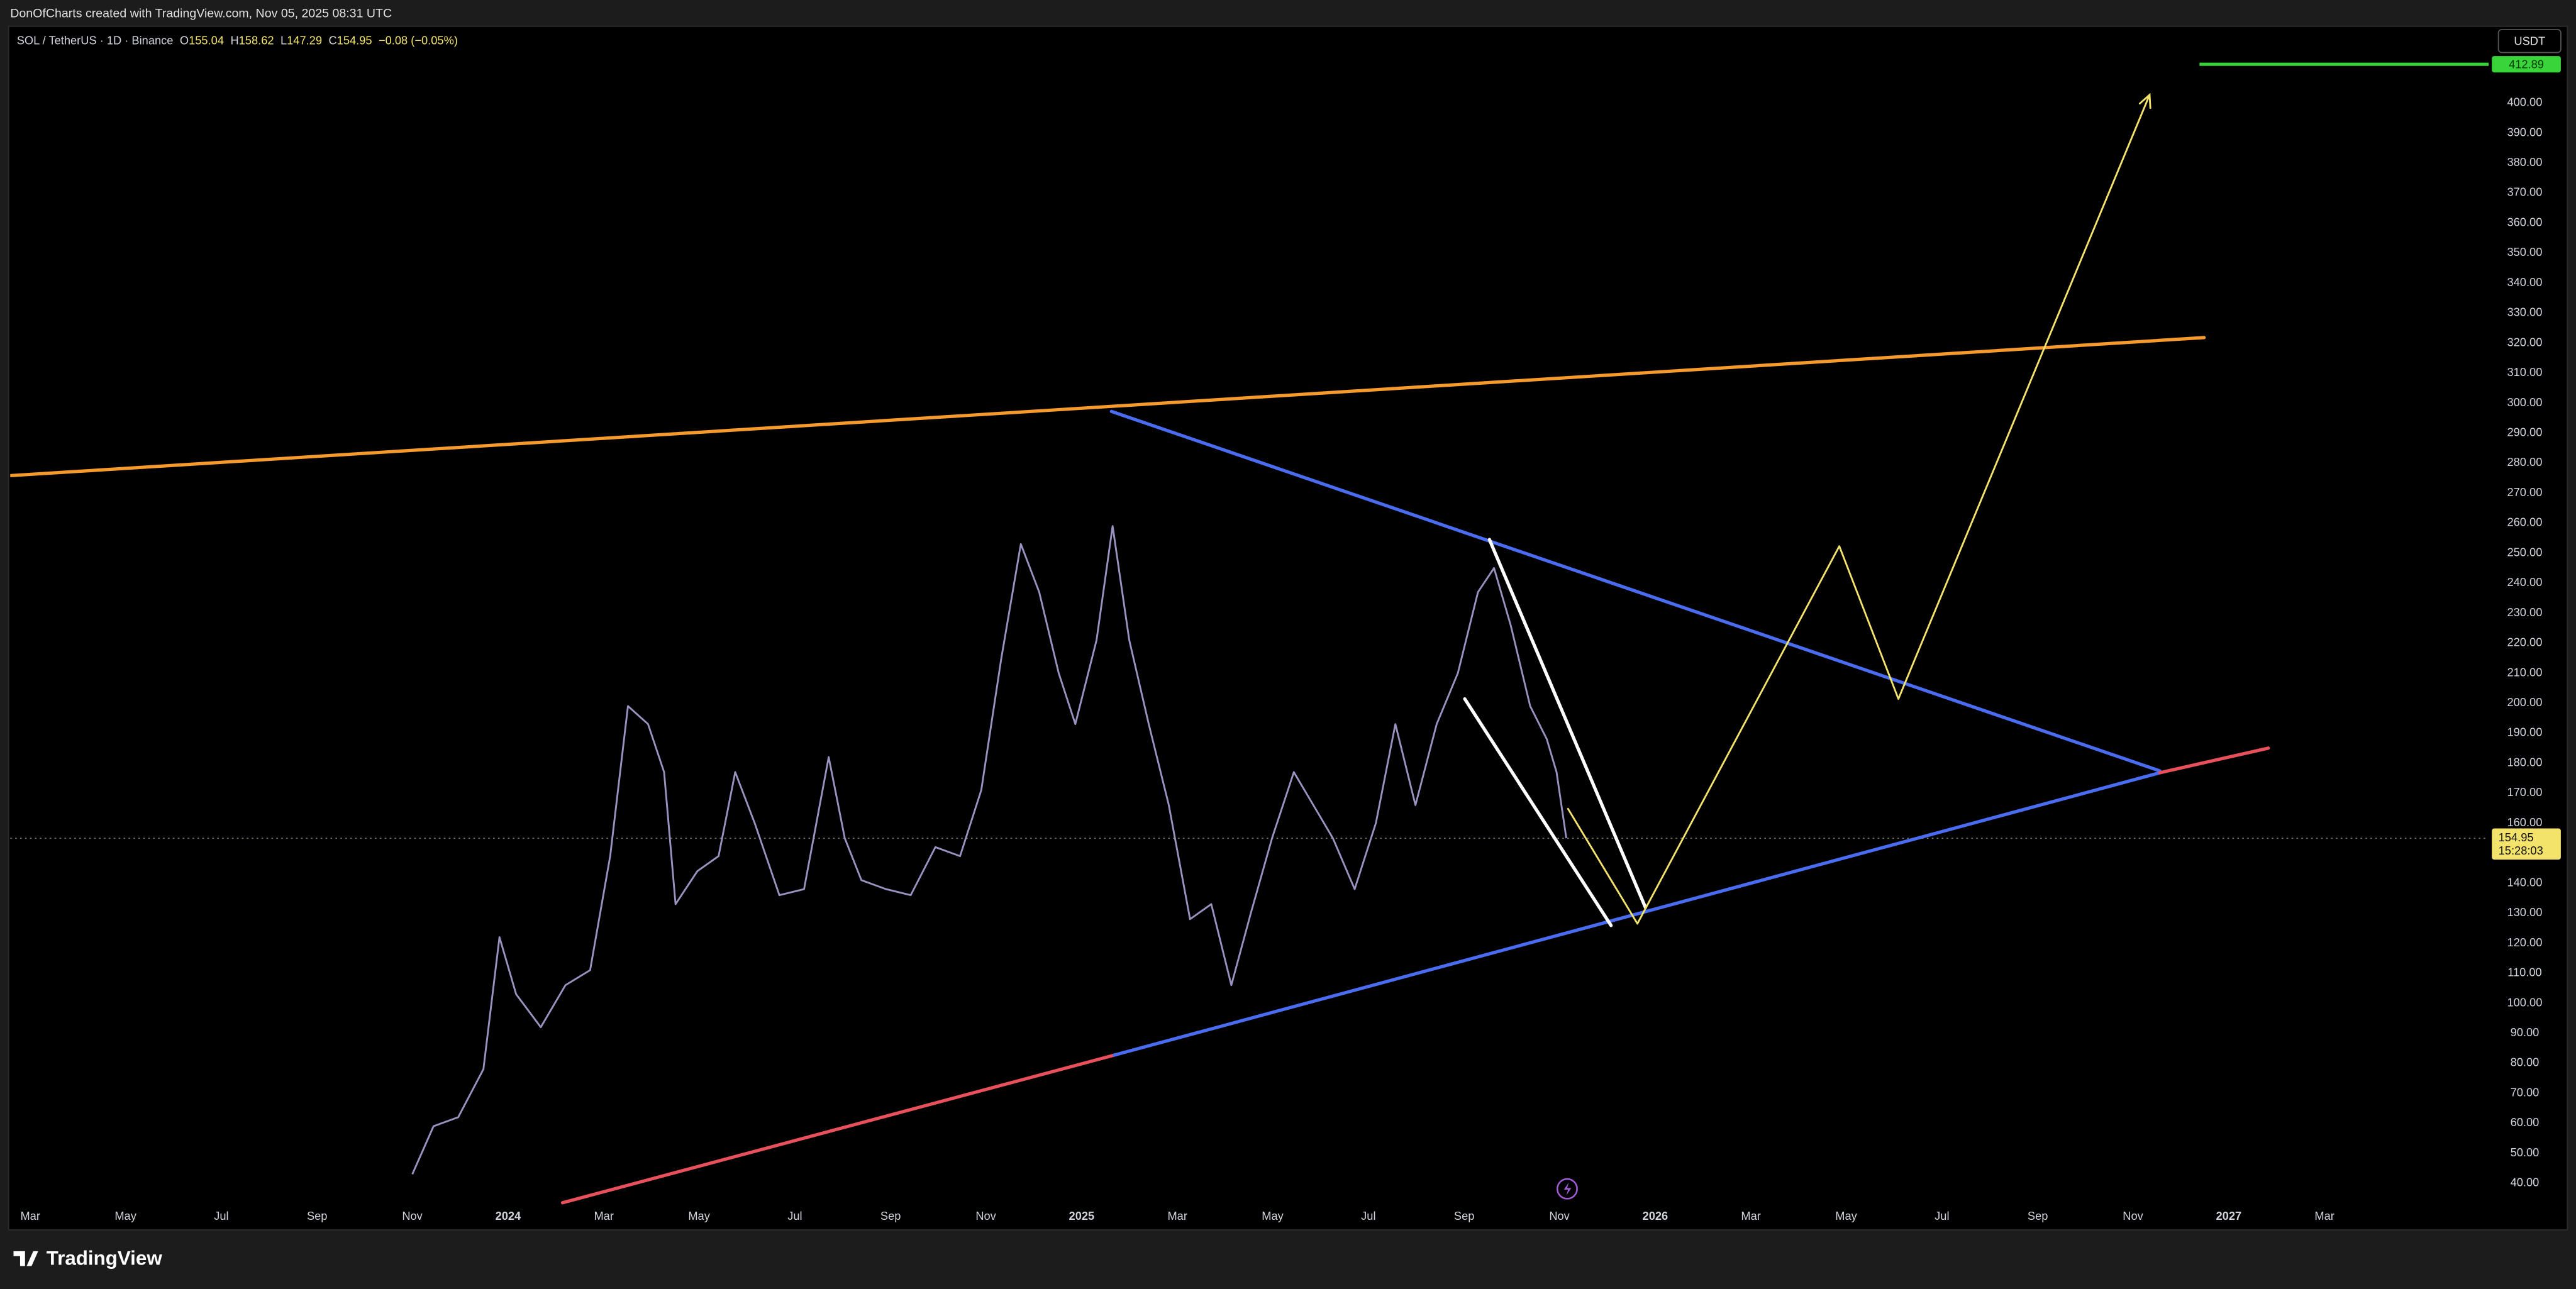 Image resolution: width=2576 pixels, height=1289 pixels. Describe the element at coordinates (2524, 612) in the screenshot. I see `y-tick-label: 230.00` at that location.